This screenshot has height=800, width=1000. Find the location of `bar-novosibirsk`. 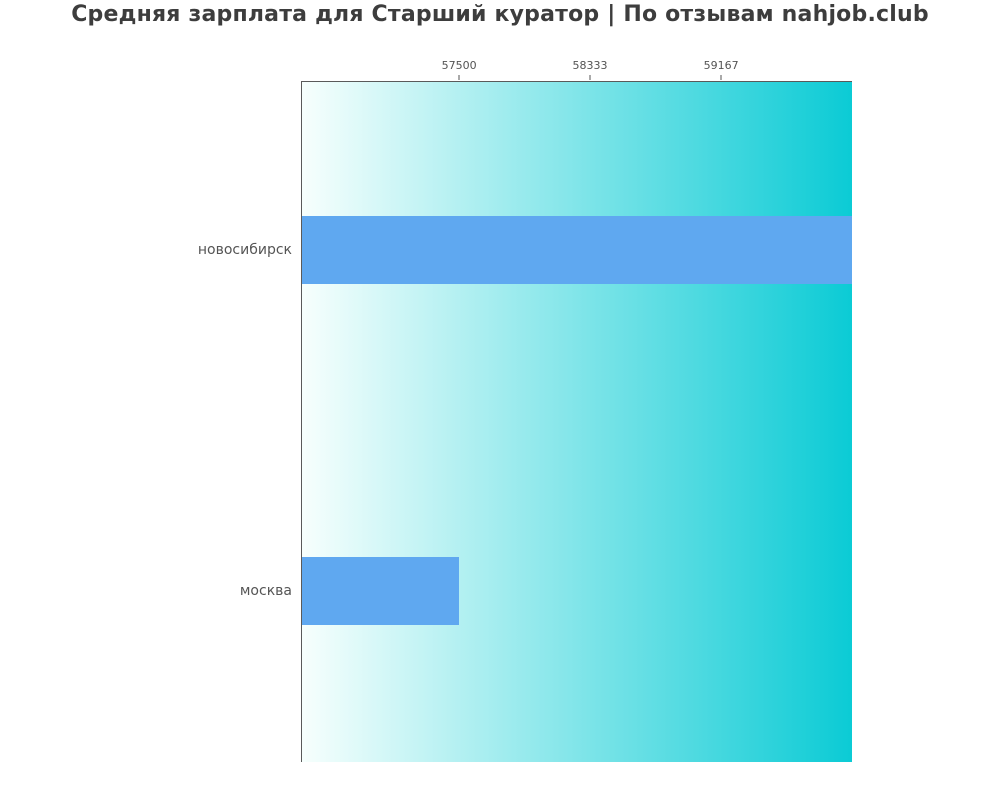

bar-novosibirsk is located at coordinates (577, 250).